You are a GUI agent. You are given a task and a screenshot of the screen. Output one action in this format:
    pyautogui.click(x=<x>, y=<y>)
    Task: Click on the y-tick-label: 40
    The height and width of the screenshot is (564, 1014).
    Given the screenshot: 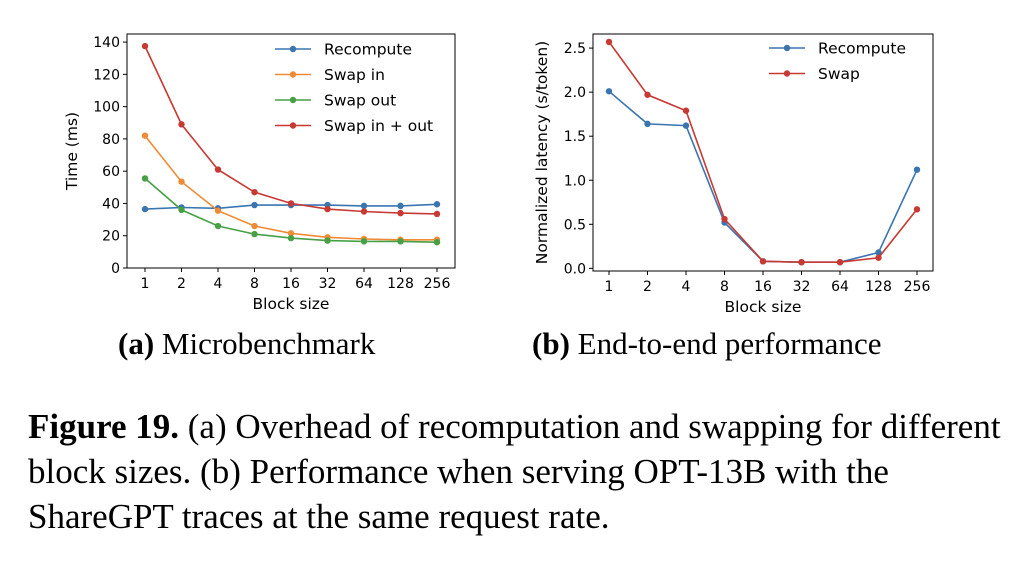 What is the action you would take?
    pyautogui.click(x=111, y=204)
    